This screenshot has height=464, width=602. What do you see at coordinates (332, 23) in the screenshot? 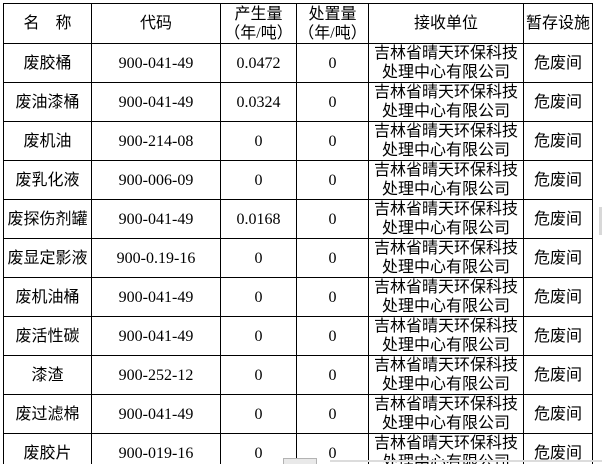
I see `header-disposal: 处置量 （年/吨）` at bounding box center [332, 23].